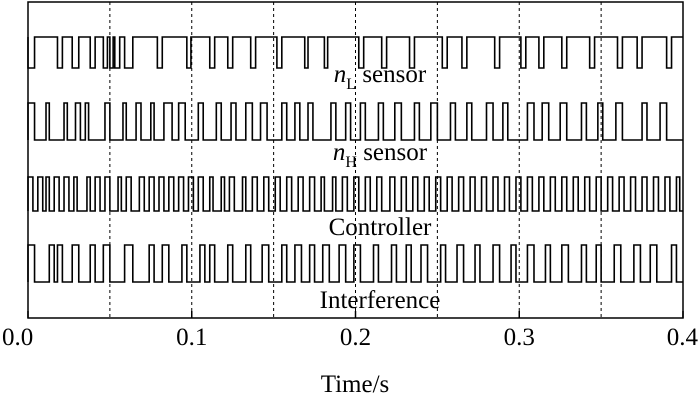 This screenshot has width=700, height=403. Describe the element at coordinates (683, 337) in the screenshot. I see `x-tick-label: 0.4` at that location.